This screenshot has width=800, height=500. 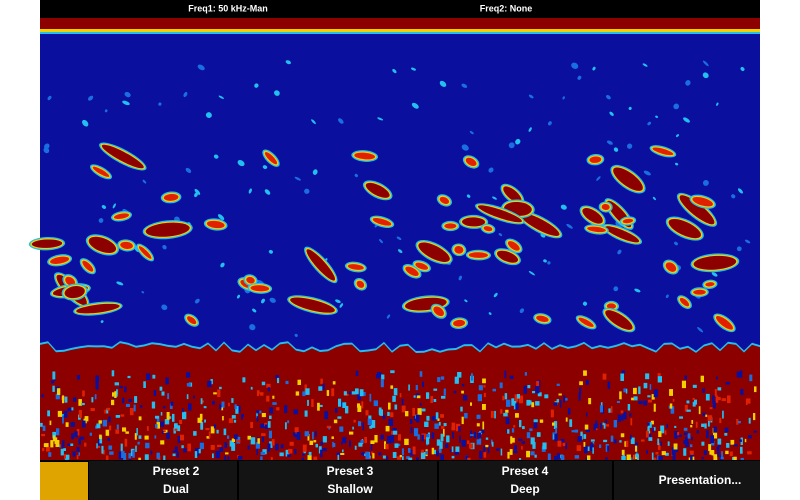 I want to click on softkey-back, so click(x=64, y=481).